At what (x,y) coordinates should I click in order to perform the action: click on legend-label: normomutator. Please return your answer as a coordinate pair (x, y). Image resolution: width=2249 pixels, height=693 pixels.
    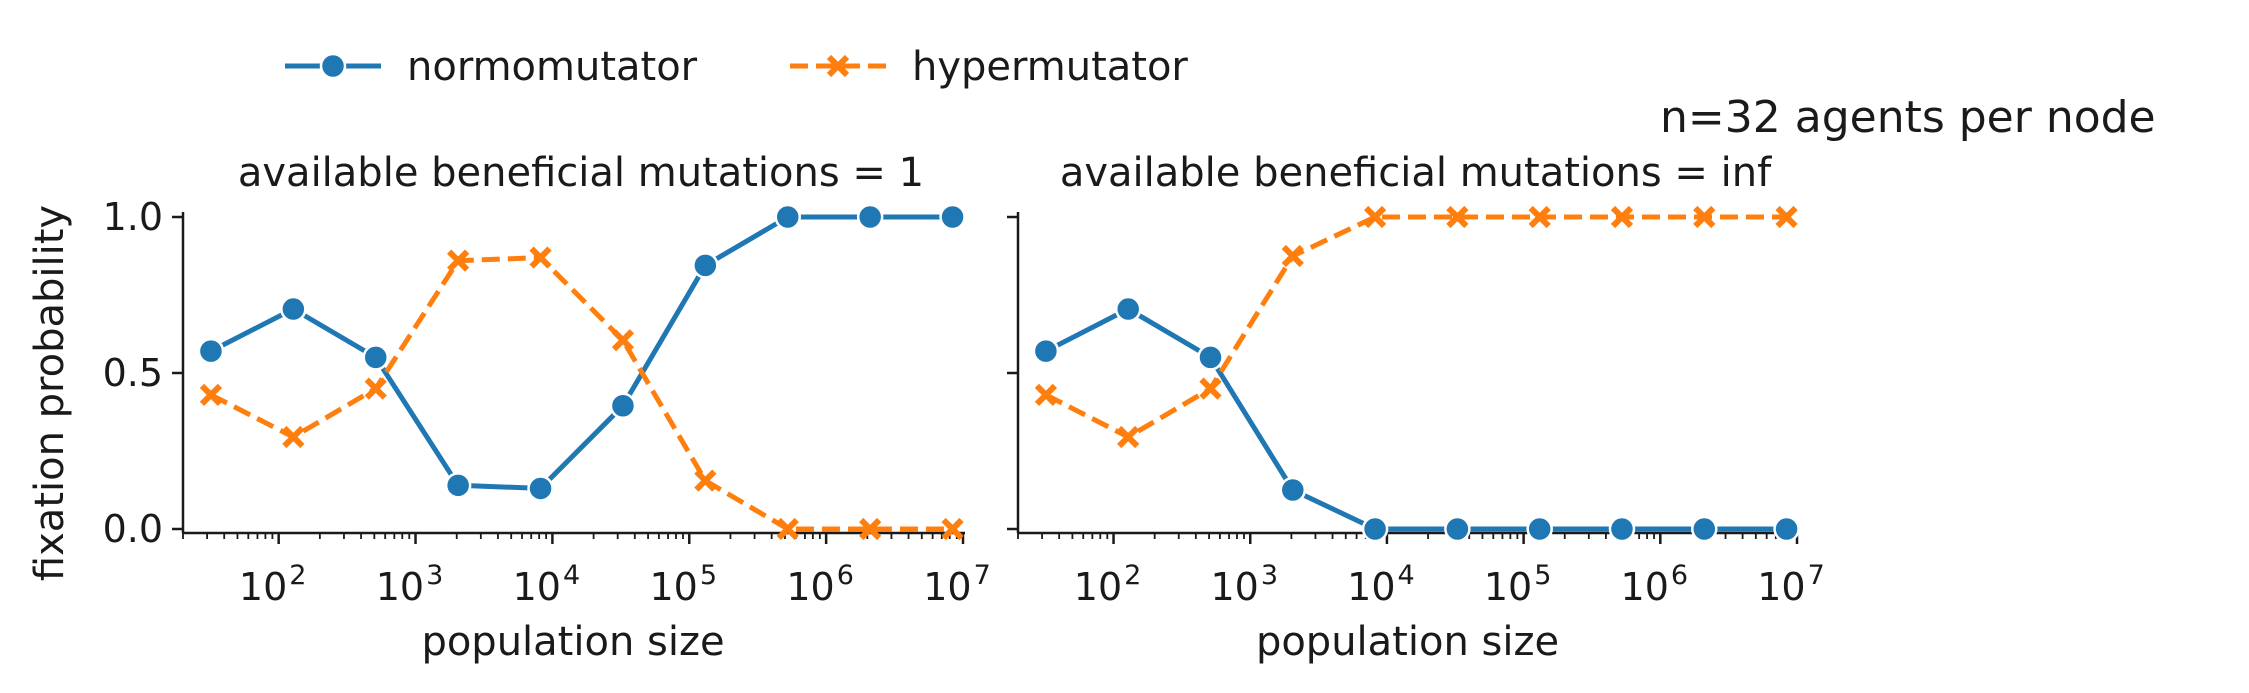
    Looking at the image, I should click on (552, 67).